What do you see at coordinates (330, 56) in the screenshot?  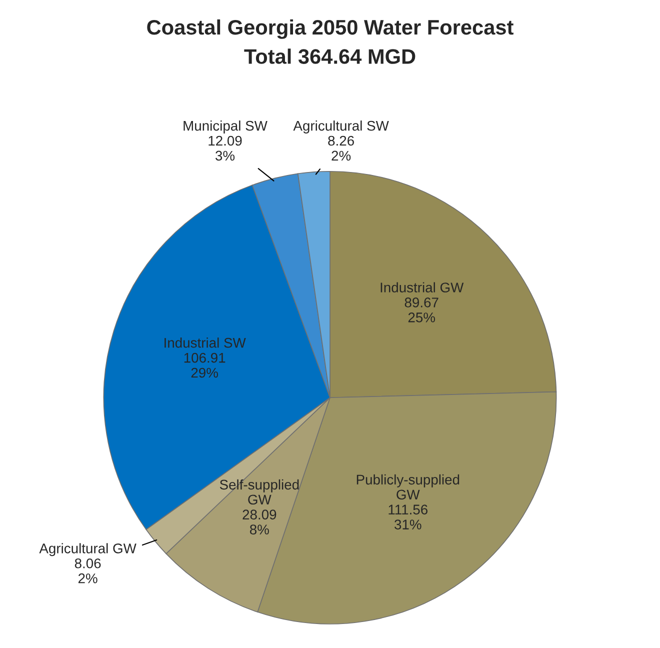 I see `chart-subtitle: Total 364.64 MGD` at bounding box center [330, 56].